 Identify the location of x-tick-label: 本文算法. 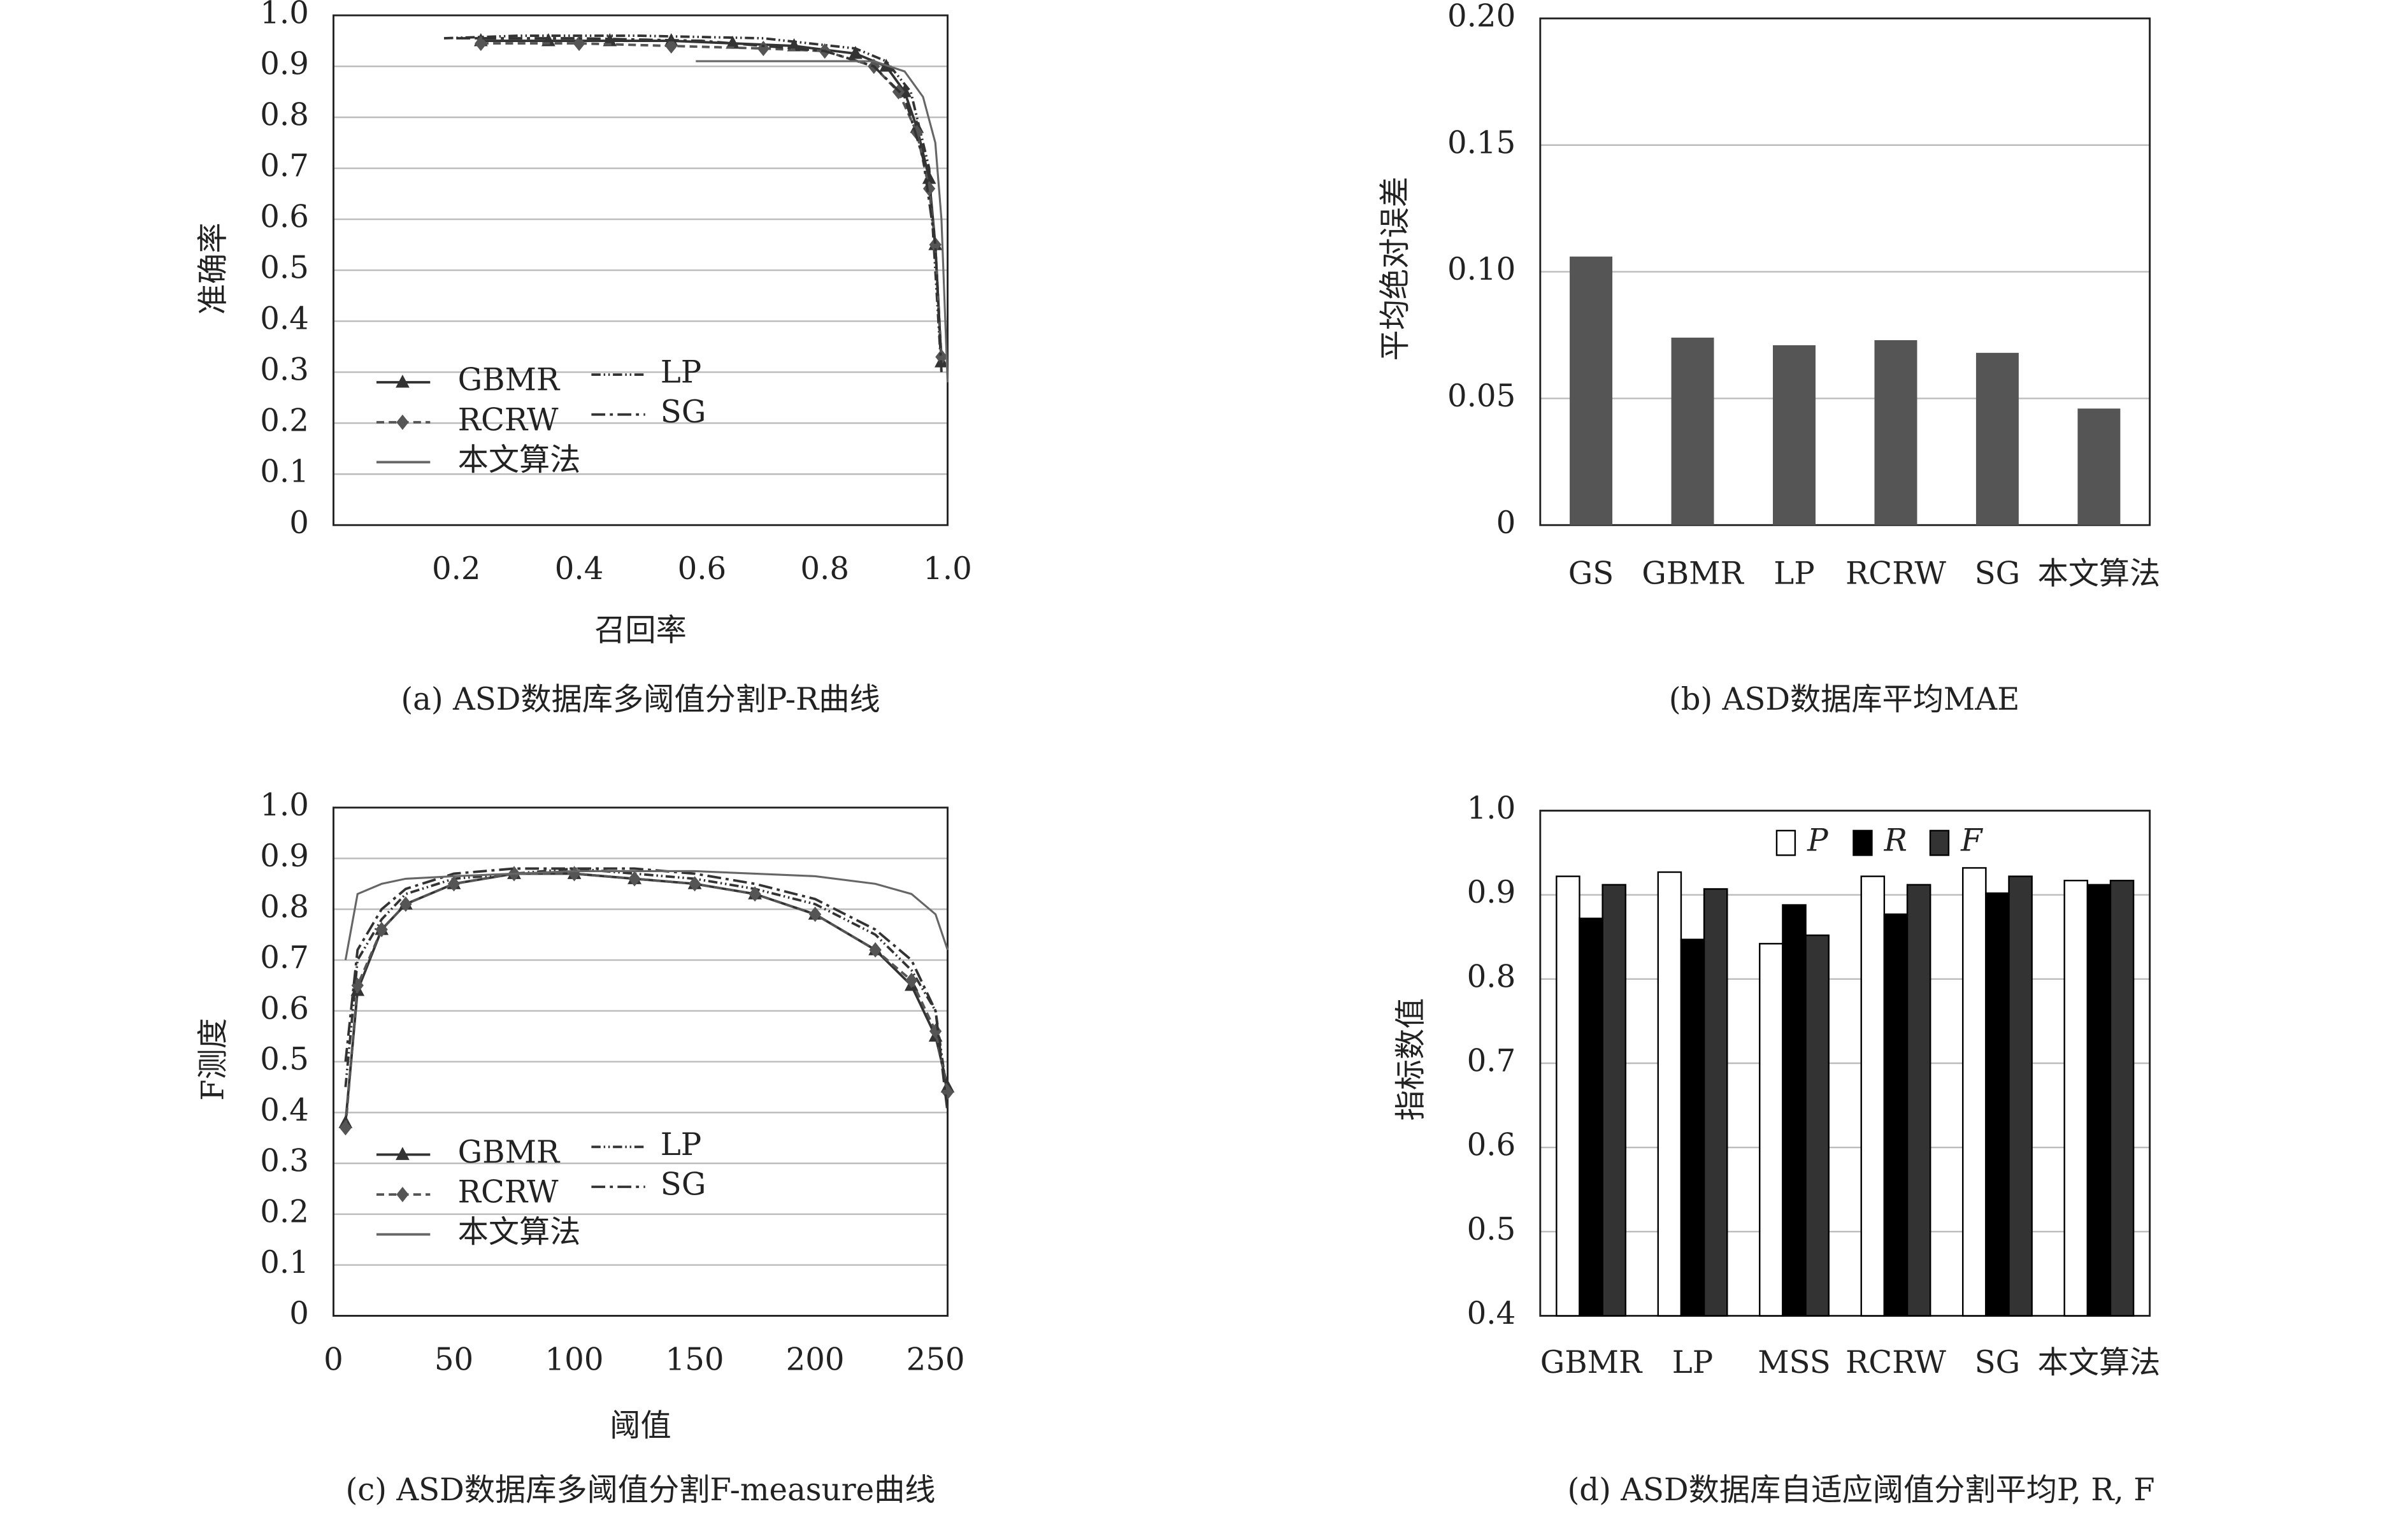
(2099, 1362).